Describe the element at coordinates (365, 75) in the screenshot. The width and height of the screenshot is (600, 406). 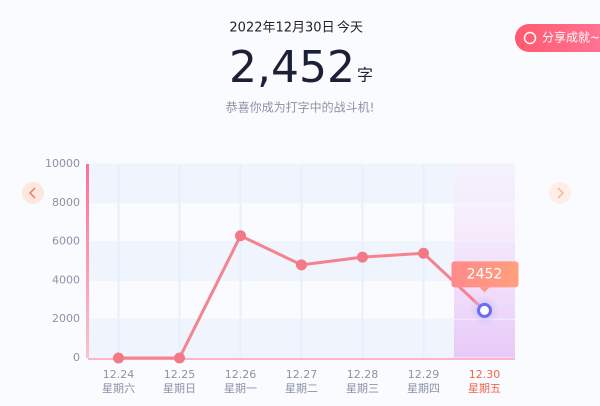
I see `unit: 字` at that location.